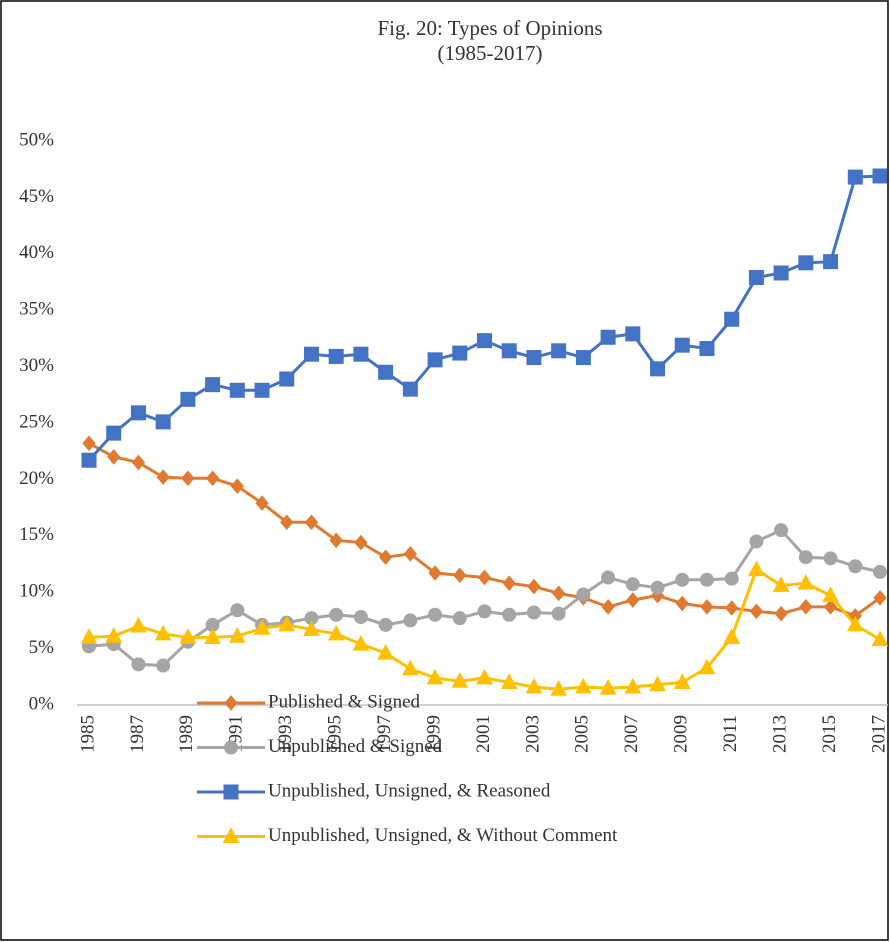 The height and width of the screenshot is (942, 890). Describe the element at coordinates (36, 421) in the screenshot. I see `y-tick-label: 25%` at that location.